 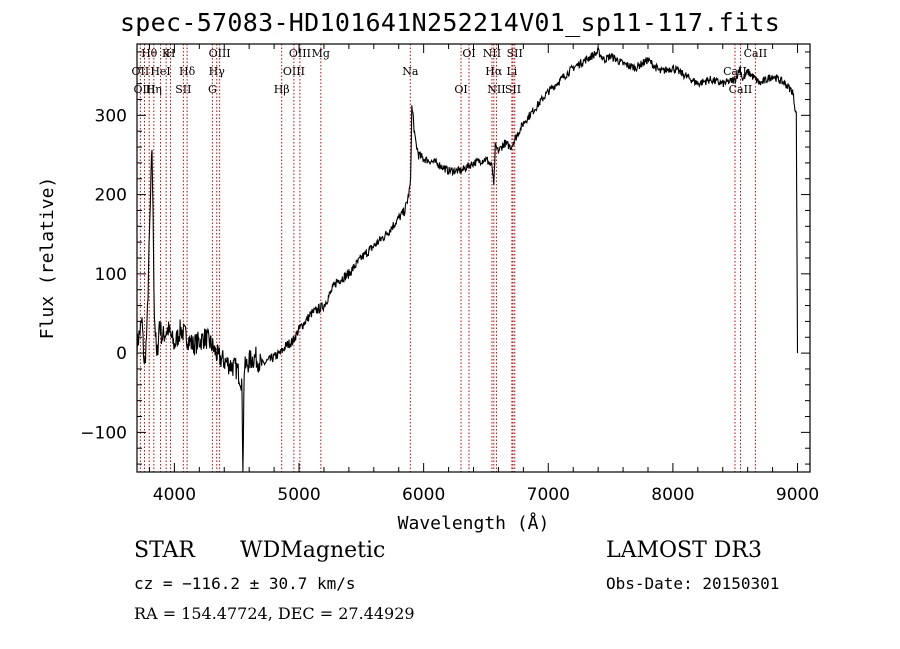 What do you see at coordinates (511, 71) in the screenshot?
I see `emission-line-label: Li` at bounding box center [511, 71].